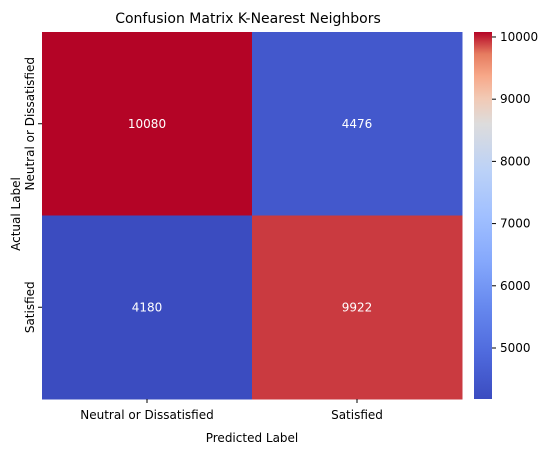  Describe the element at coordinates (519, 37) in the screenshot. I see `colorbar-tick-label-5: 10000` at that location.